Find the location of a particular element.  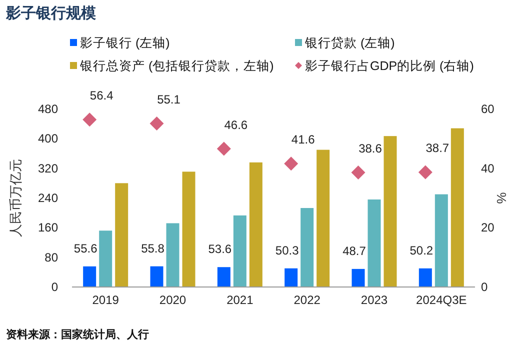

text: 资料来源：国家统计局、人行 is located at coordinates (77, 334).